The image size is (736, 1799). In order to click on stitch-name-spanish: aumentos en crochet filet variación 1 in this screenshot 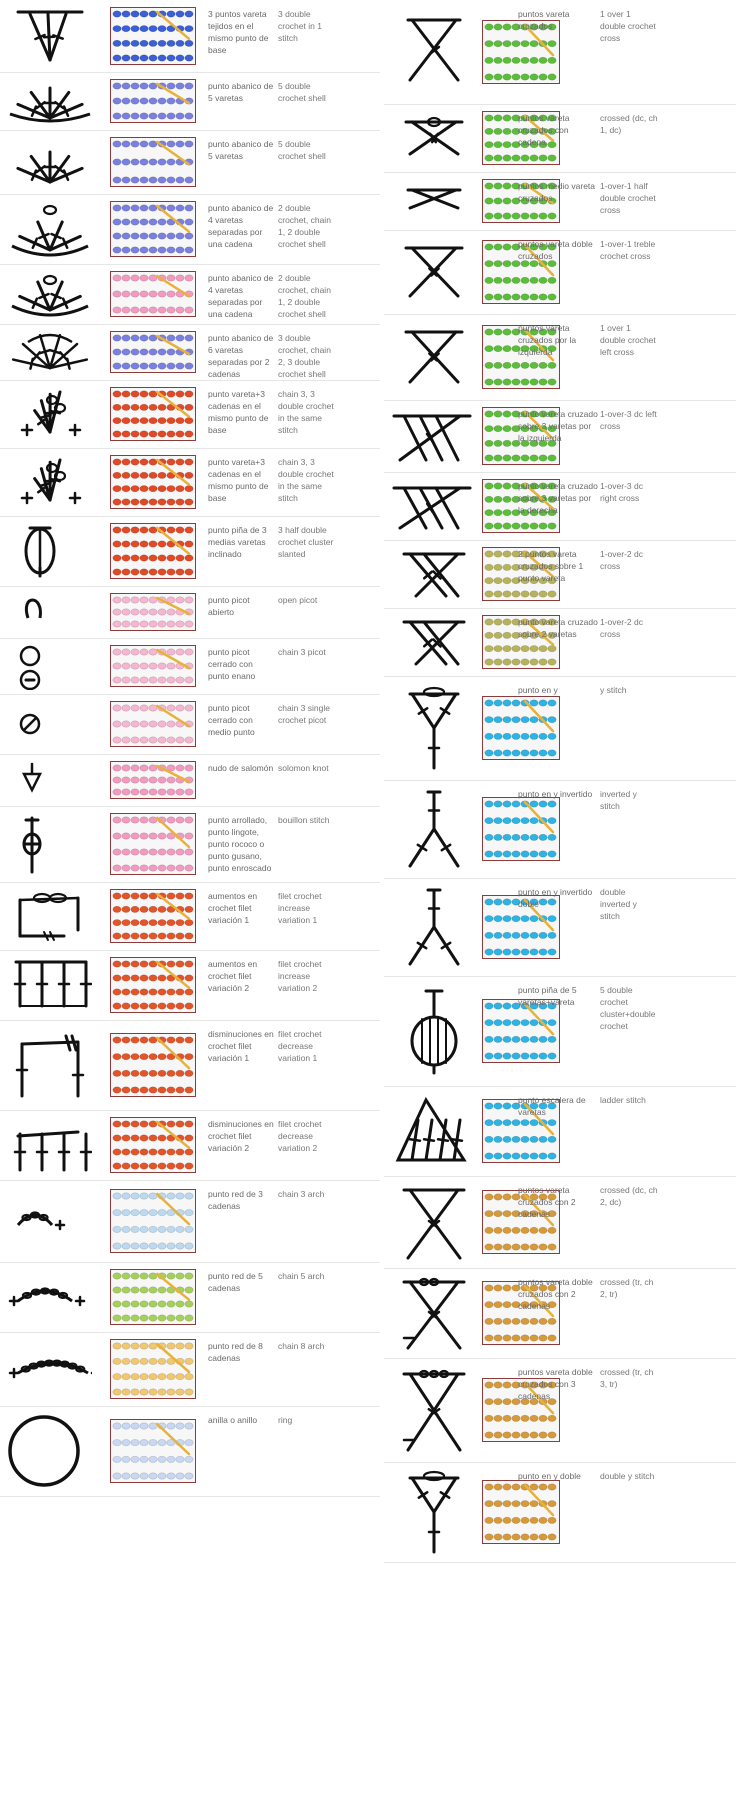, I will do `click(233, 908)`.